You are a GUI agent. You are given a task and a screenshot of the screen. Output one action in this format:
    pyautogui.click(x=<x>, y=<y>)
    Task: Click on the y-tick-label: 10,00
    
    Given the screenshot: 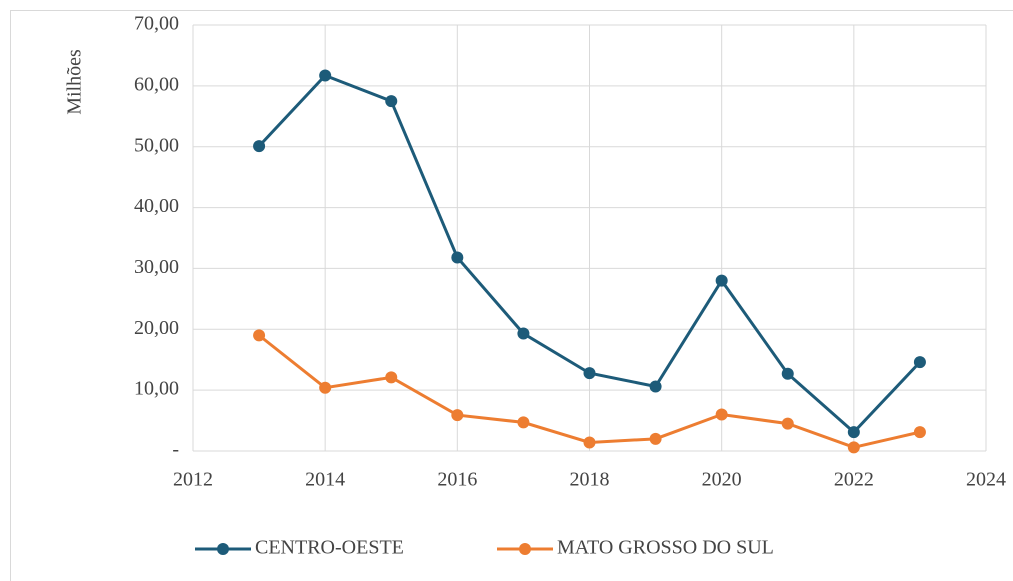 What is the action you would take?
    pyautogui.click(x=156, y=389)
    